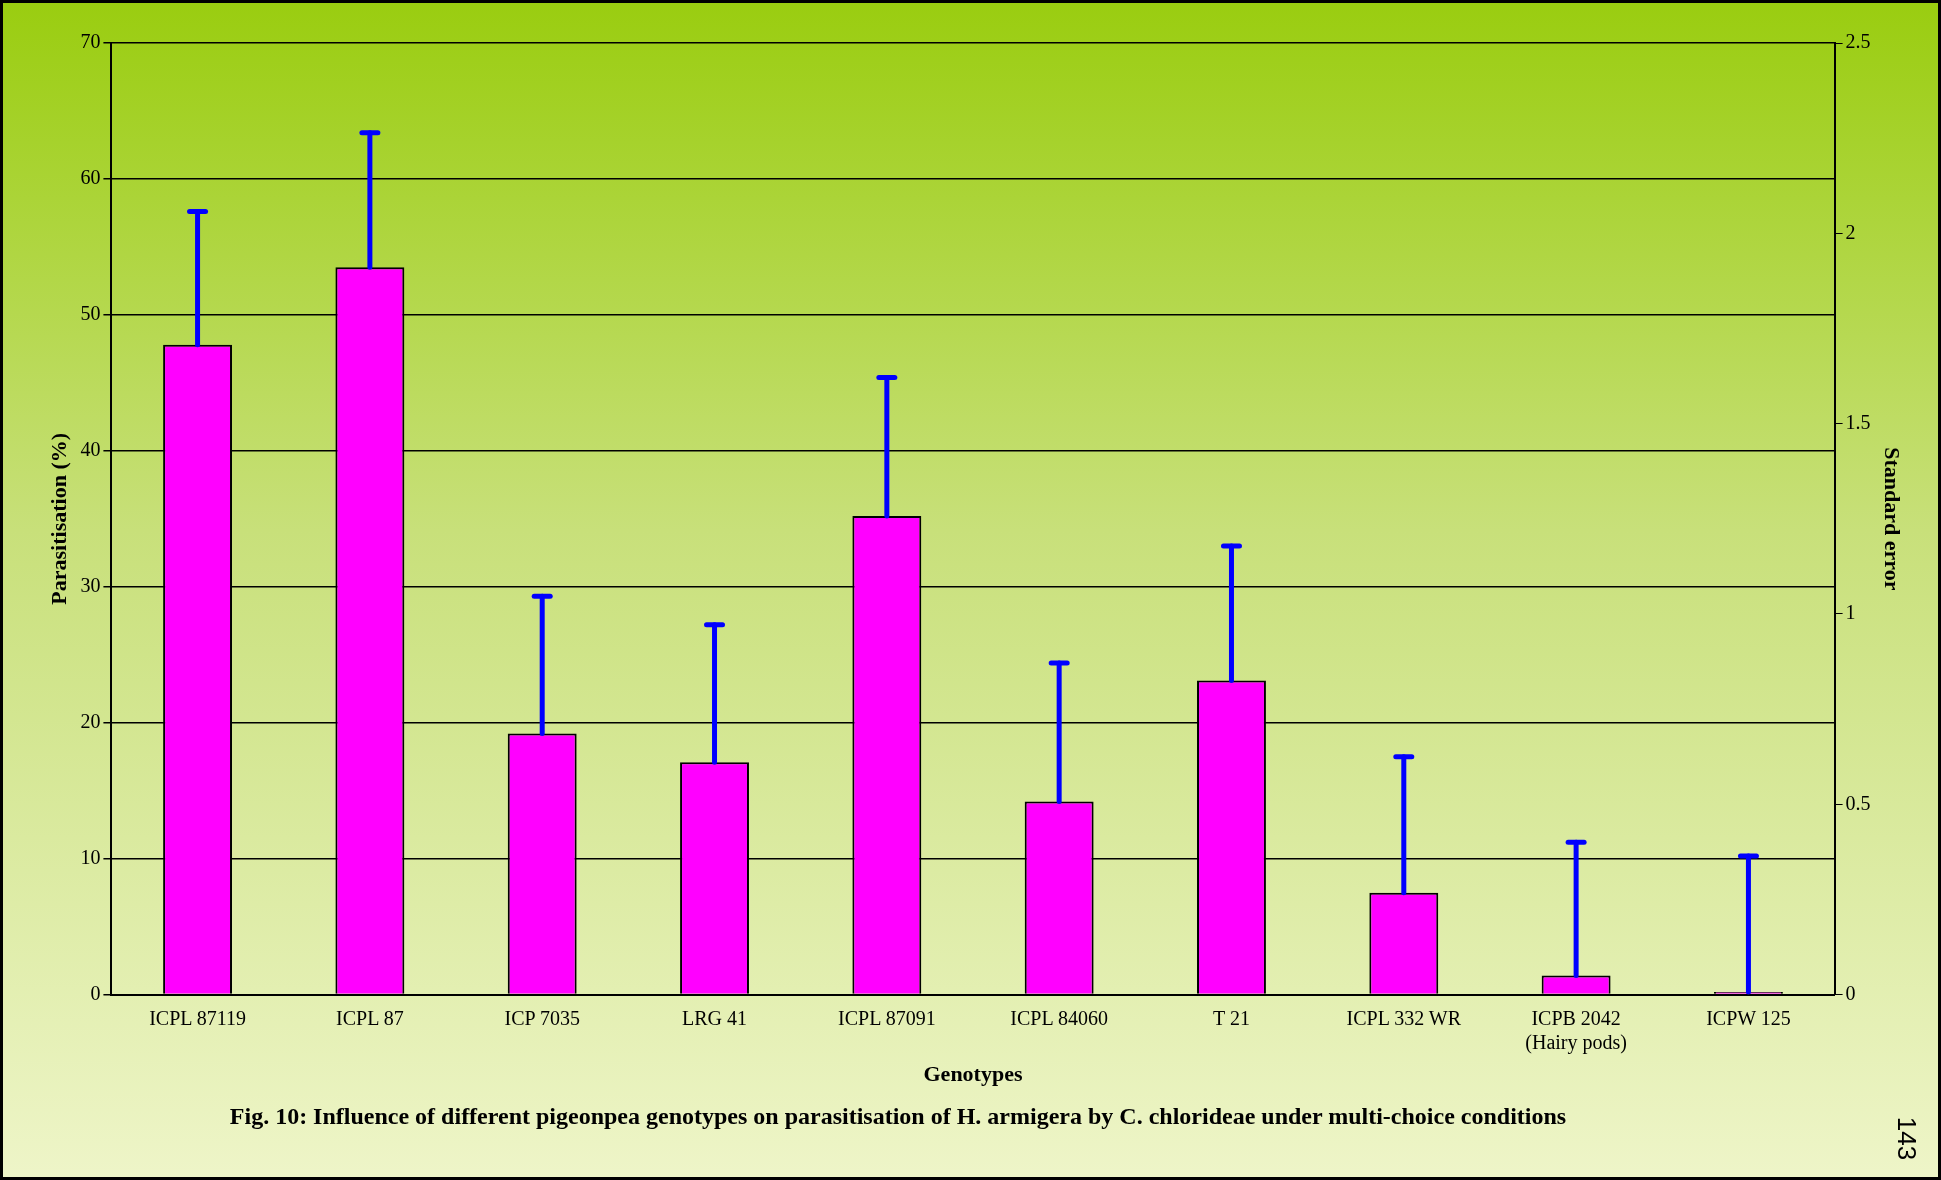 This screenshot has height=1180, width=1941. Describe the element at coordinates (1576, 1030) in the screenshot. I see `x-tick-label: ICPB 2042 (Hairy pods)` at that location.